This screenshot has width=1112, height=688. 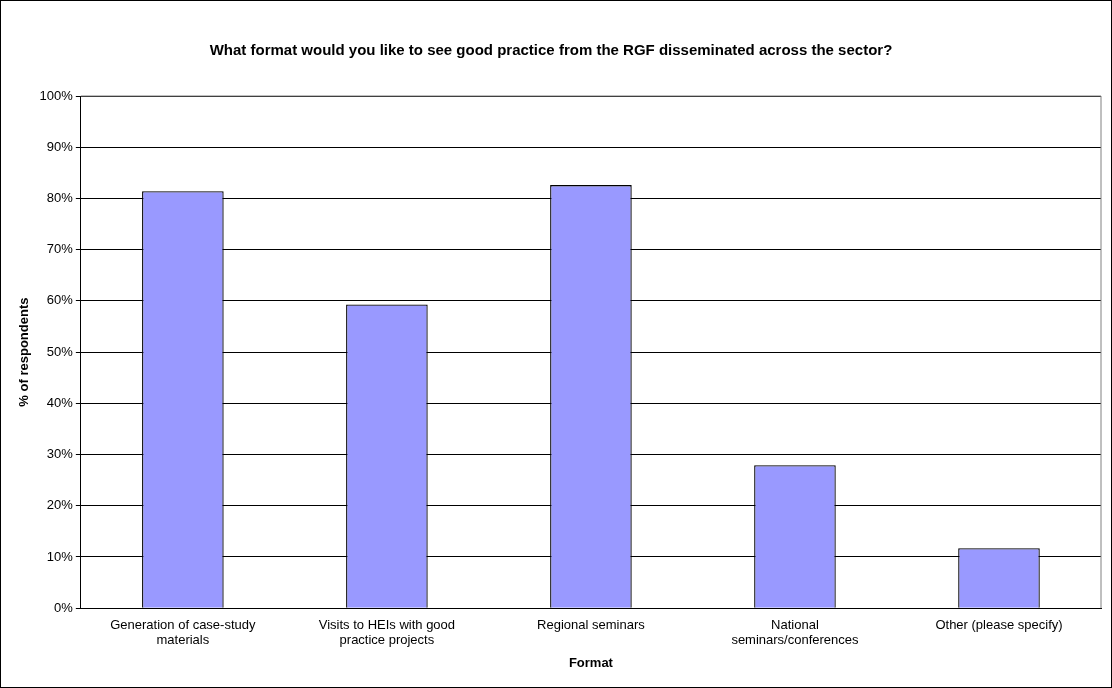 What do you see at coordinates (591, 662) in the screenshot?
I see `x-axis-title: Format` at bounding box center [591, 662].